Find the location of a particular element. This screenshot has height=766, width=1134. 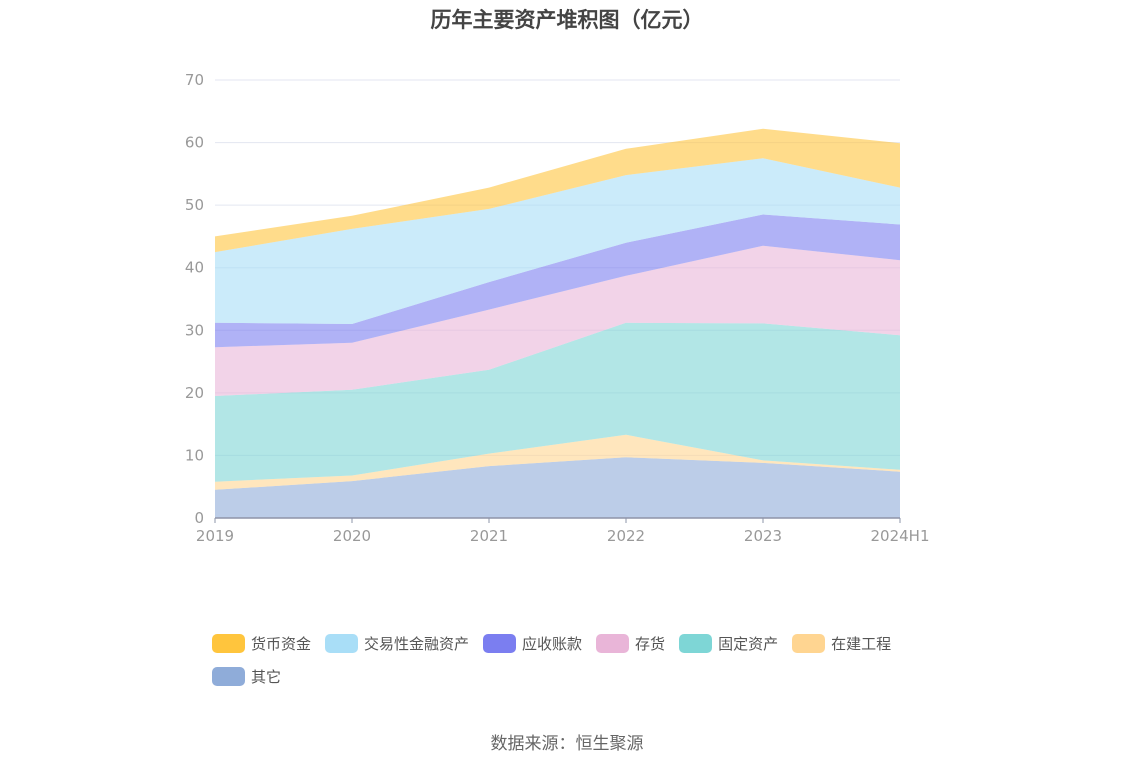

legend-label: 货币资金 is located at coordinates (281, 643).